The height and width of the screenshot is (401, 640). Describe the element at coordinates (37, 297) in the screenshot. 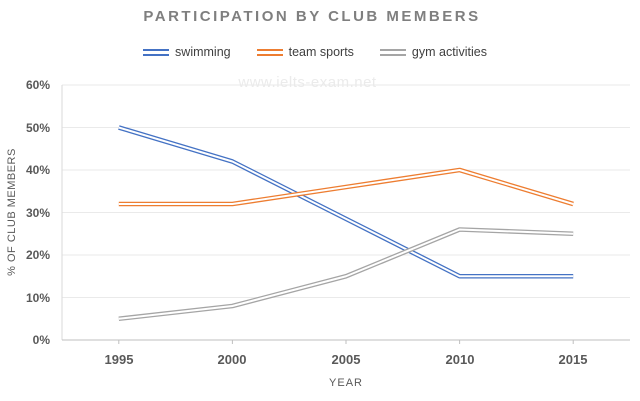

I see `y-tick-10: 10%` at that location.